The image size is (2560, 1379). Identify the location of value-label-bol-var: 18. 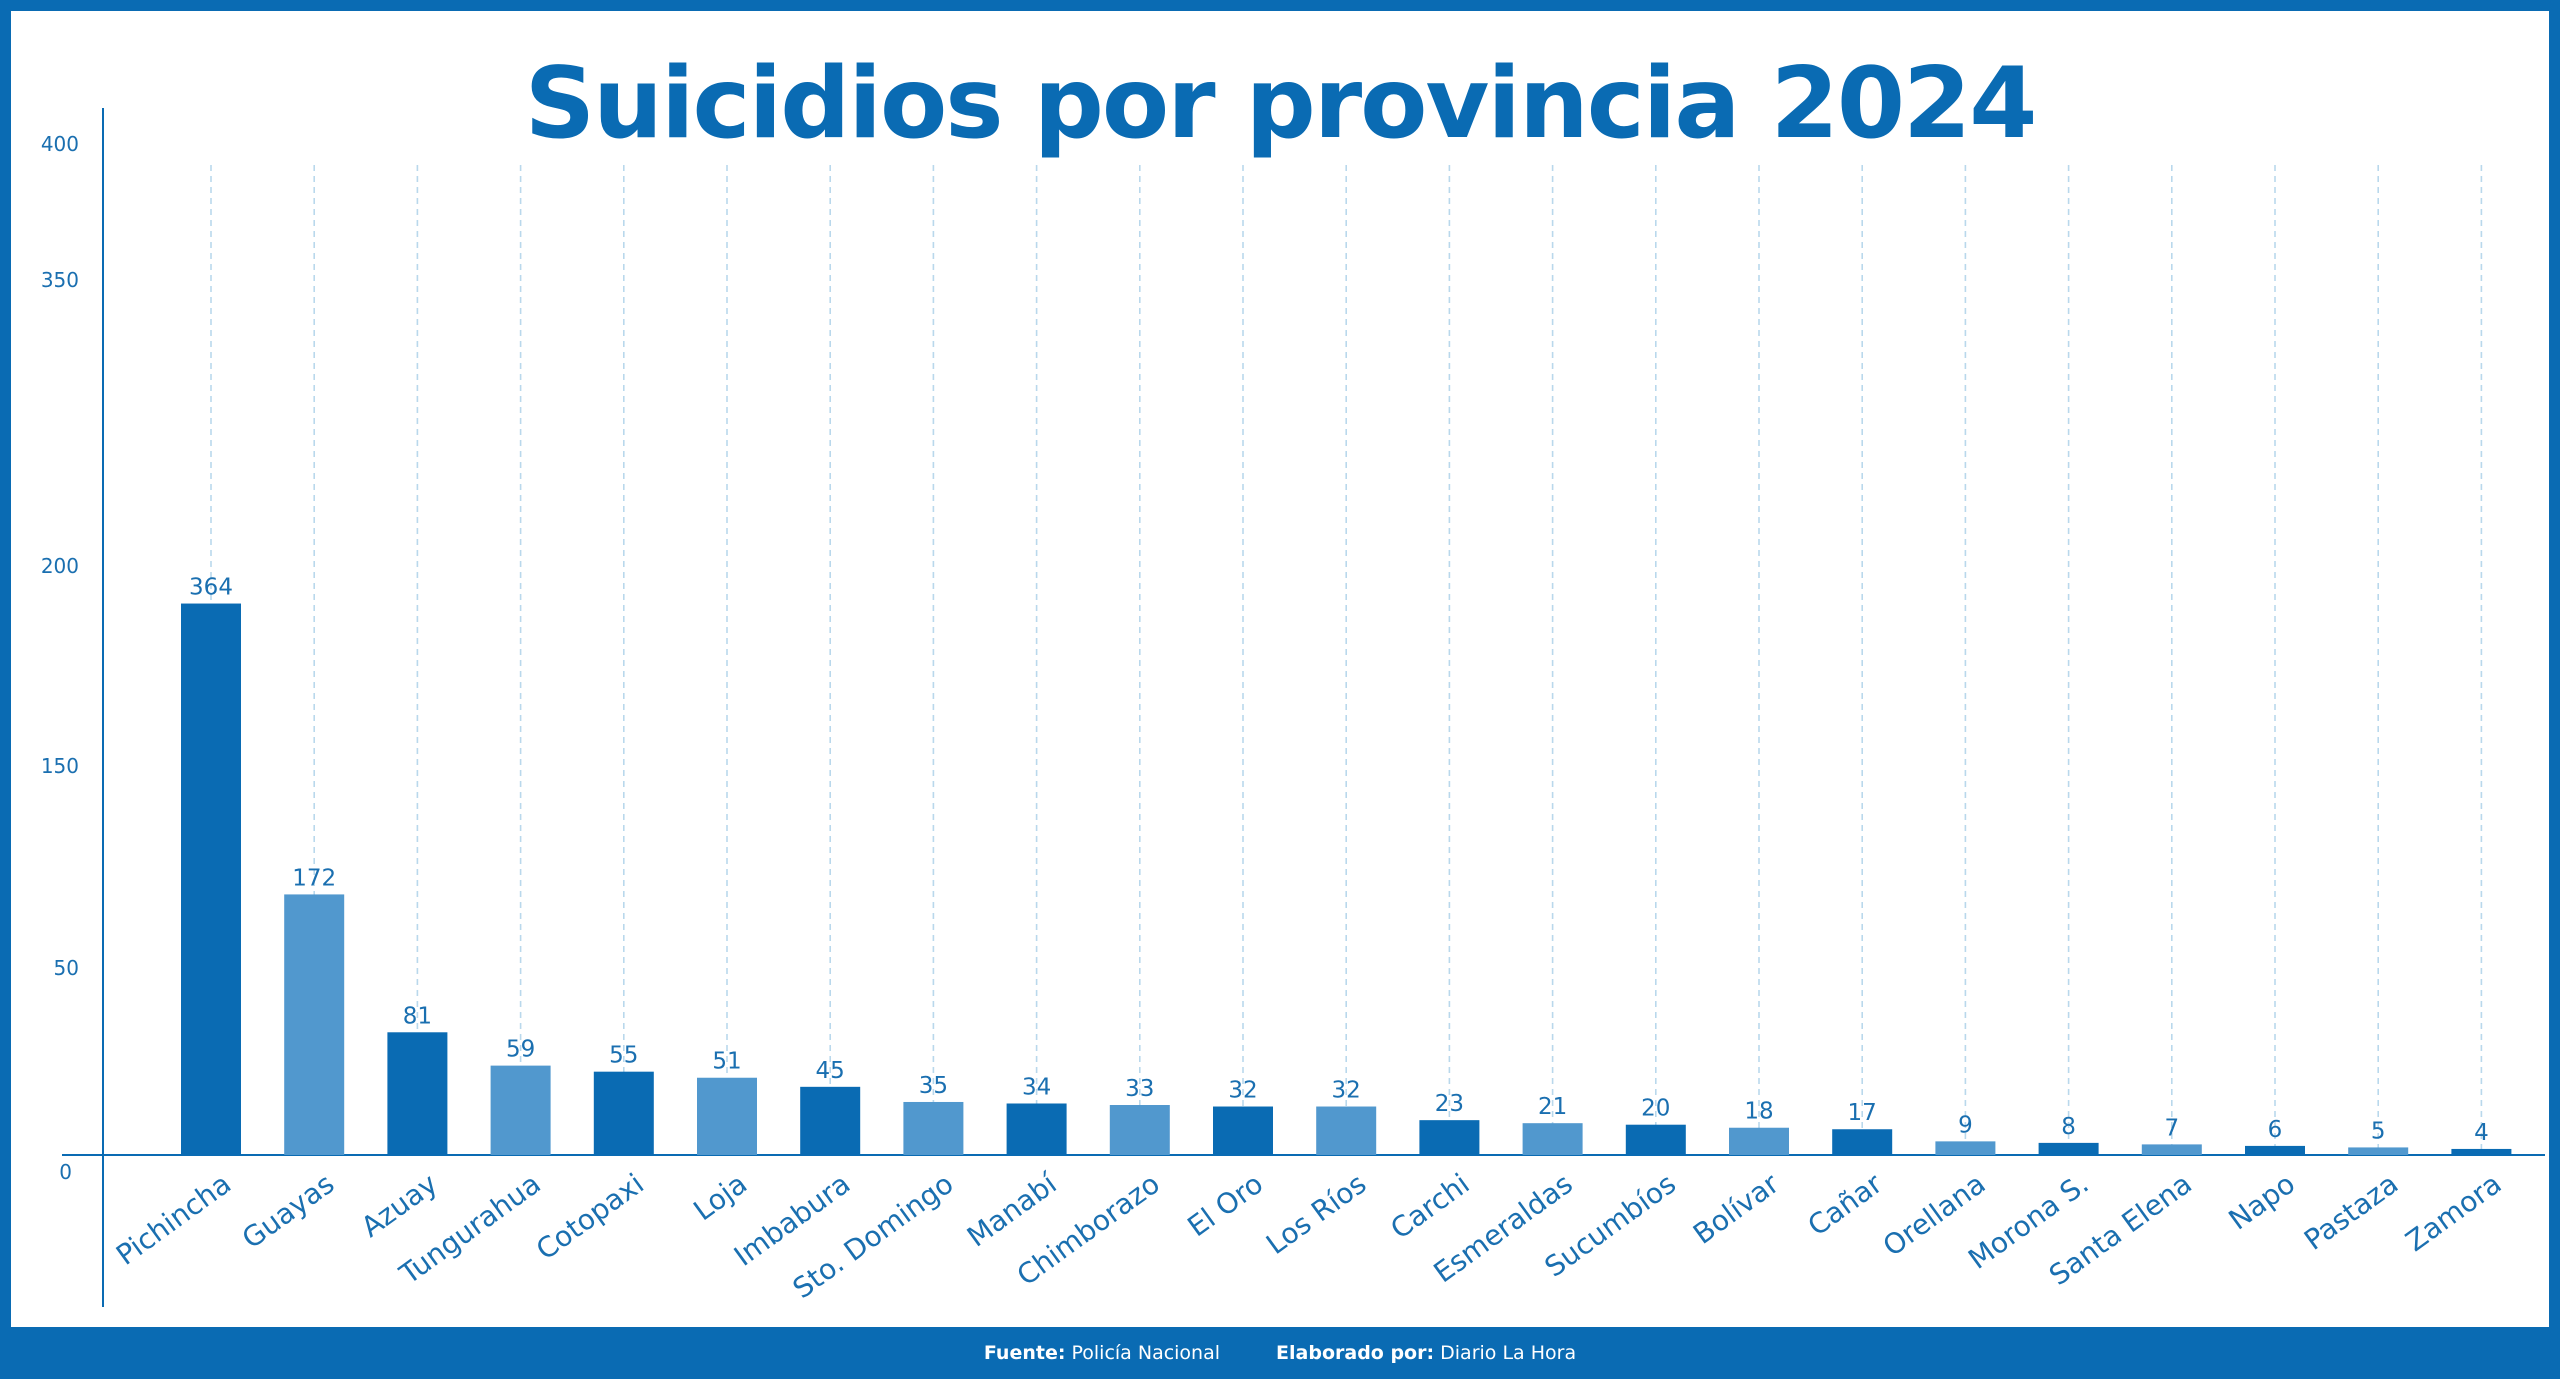
(1758, 1112).